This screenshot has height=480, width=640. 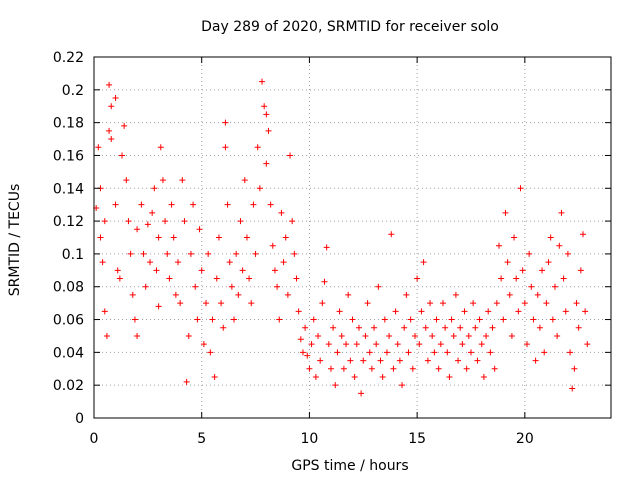 I want to click on x-tick-label: 15, so click(x=417, y=439).